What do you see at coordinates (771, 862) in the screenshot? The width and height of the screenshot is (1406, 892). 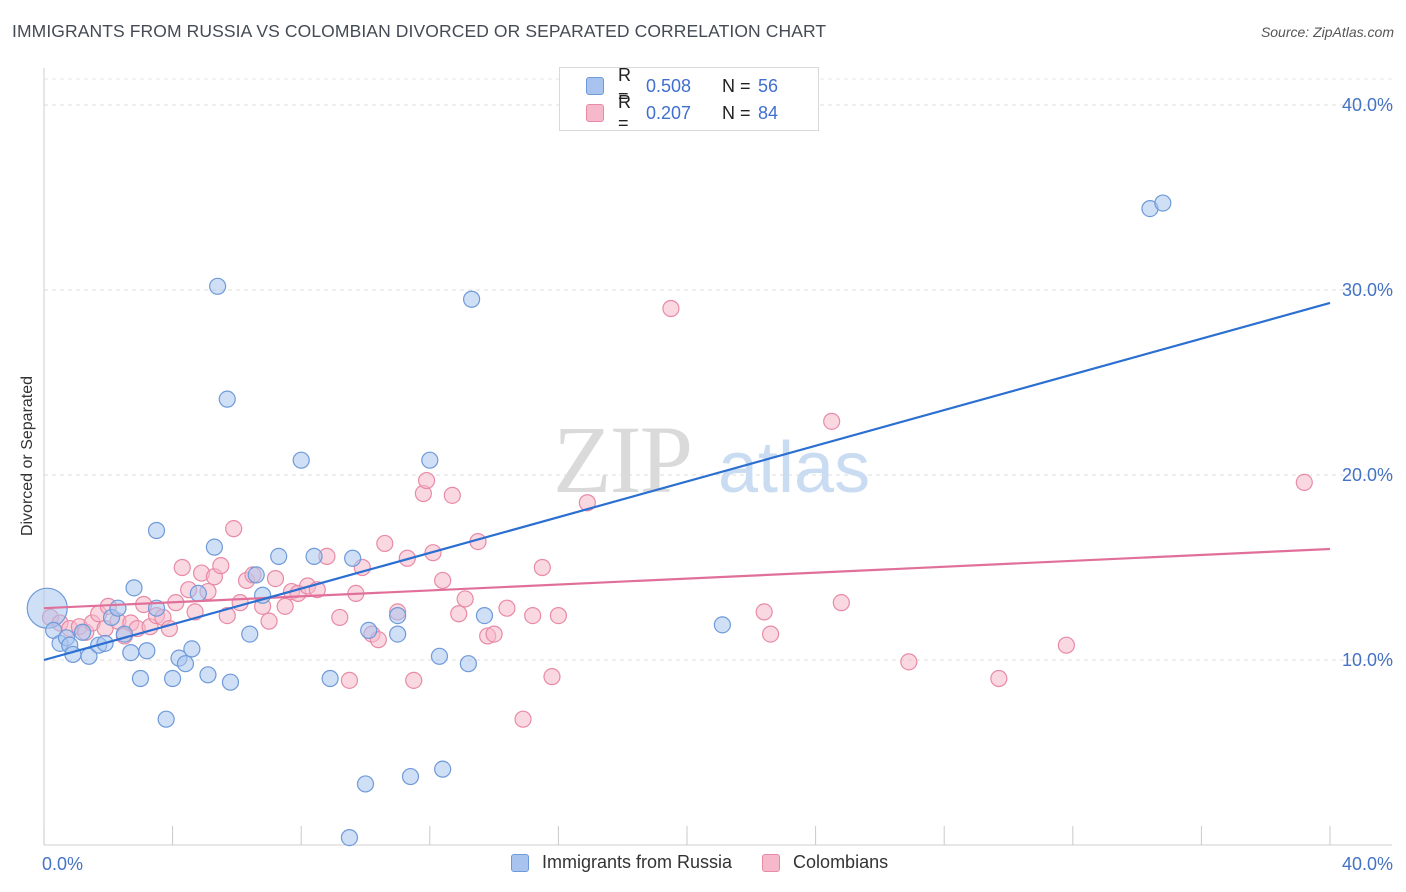 I see `bottom-legend-swatch-colombians` at bounding box center [771, 862].